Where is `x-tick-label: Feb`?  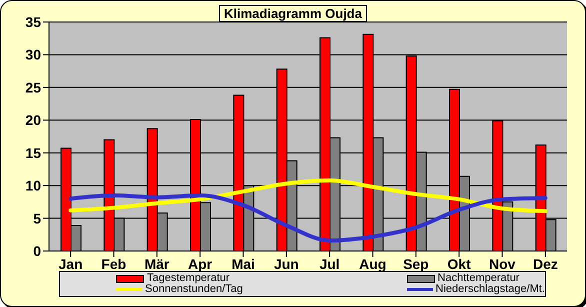 x-tick-label: Feb is located at coordinates (113, 264).